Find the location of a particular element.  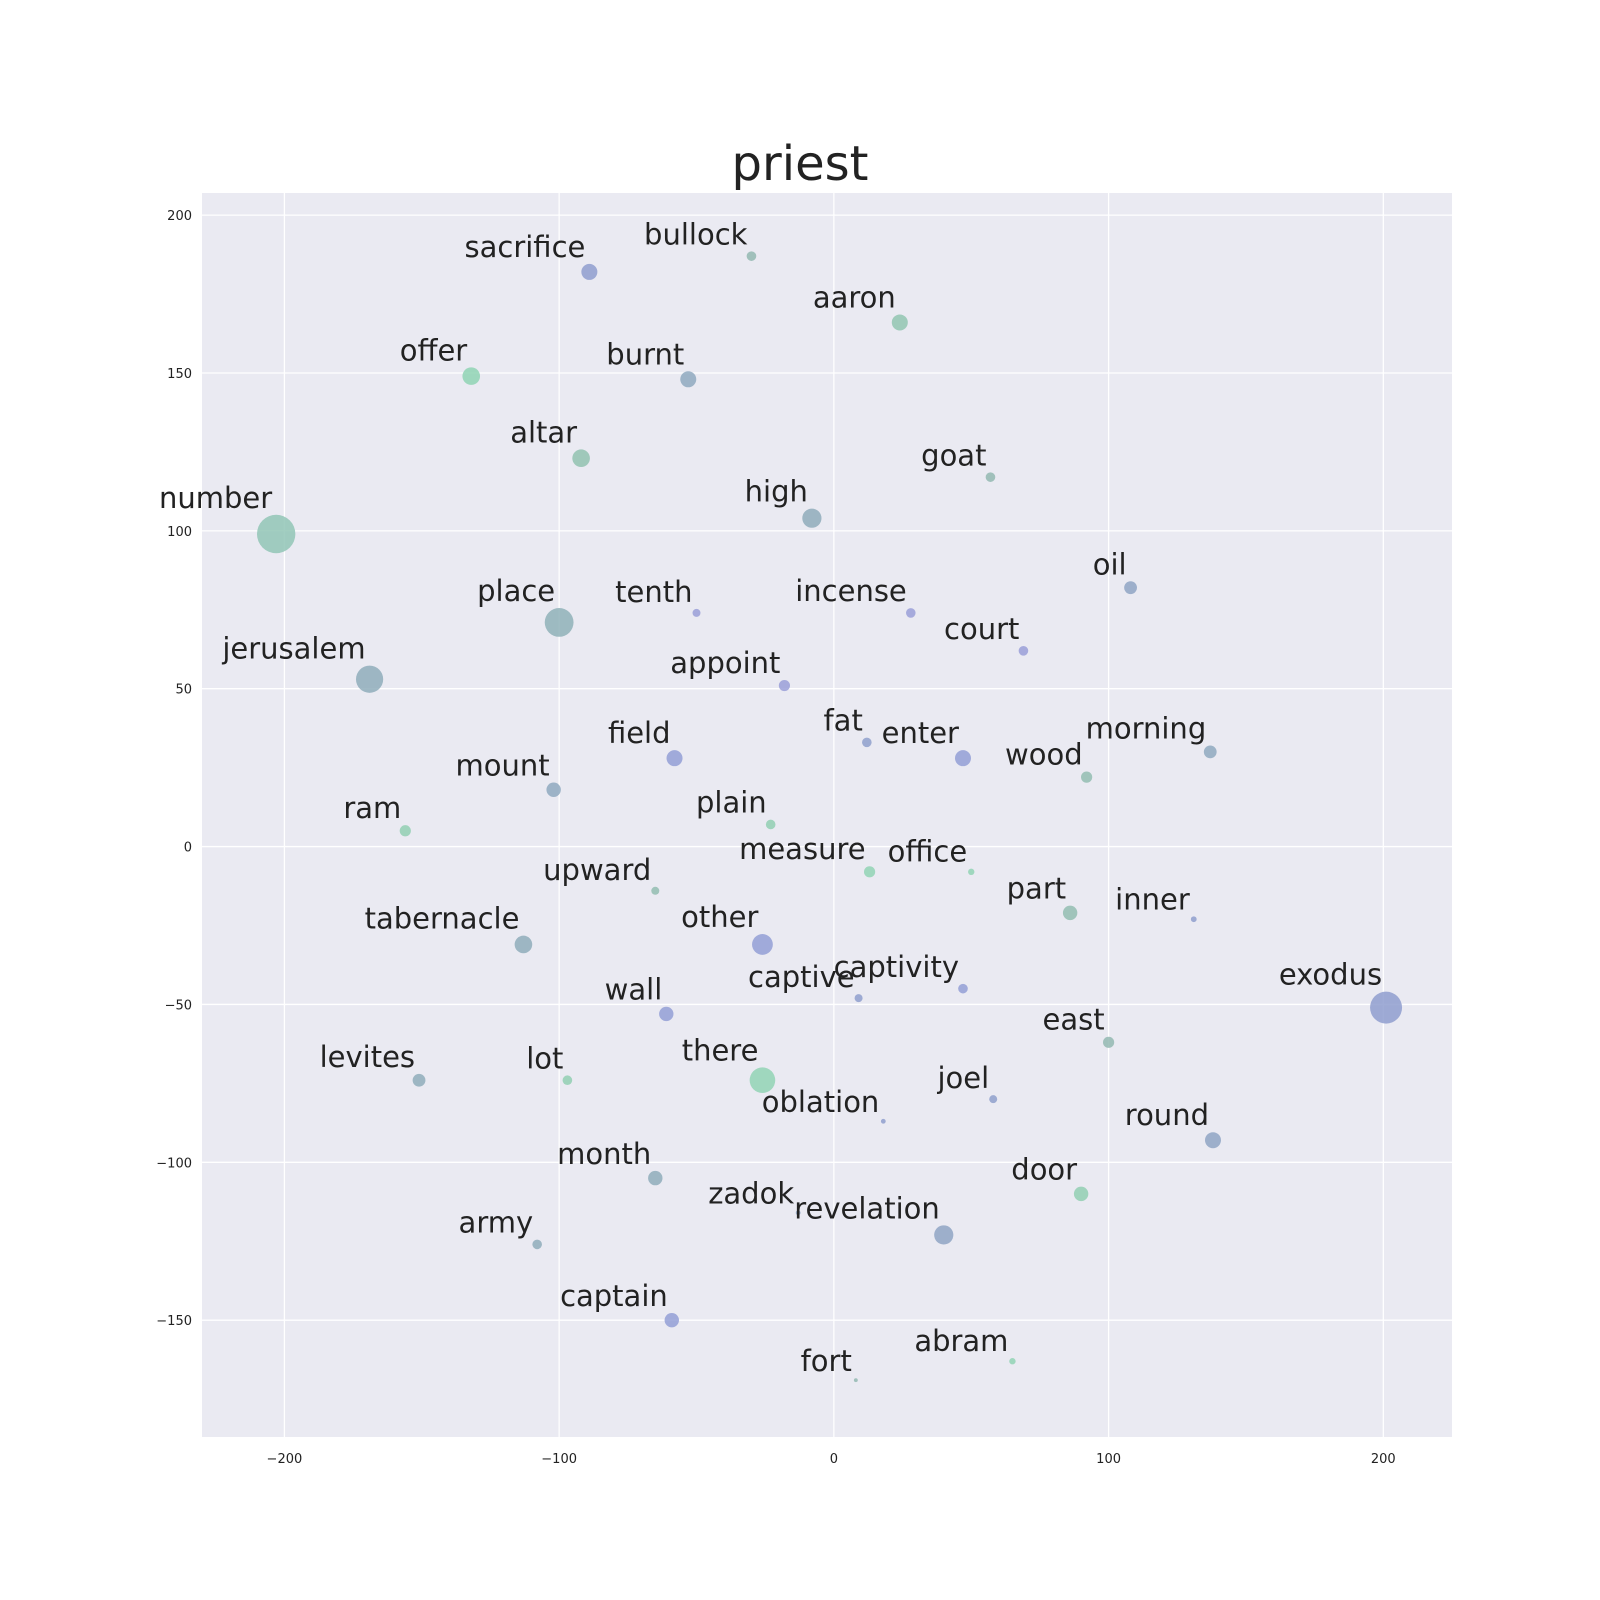

data-point-bullock is located at coordinates (751, 256).